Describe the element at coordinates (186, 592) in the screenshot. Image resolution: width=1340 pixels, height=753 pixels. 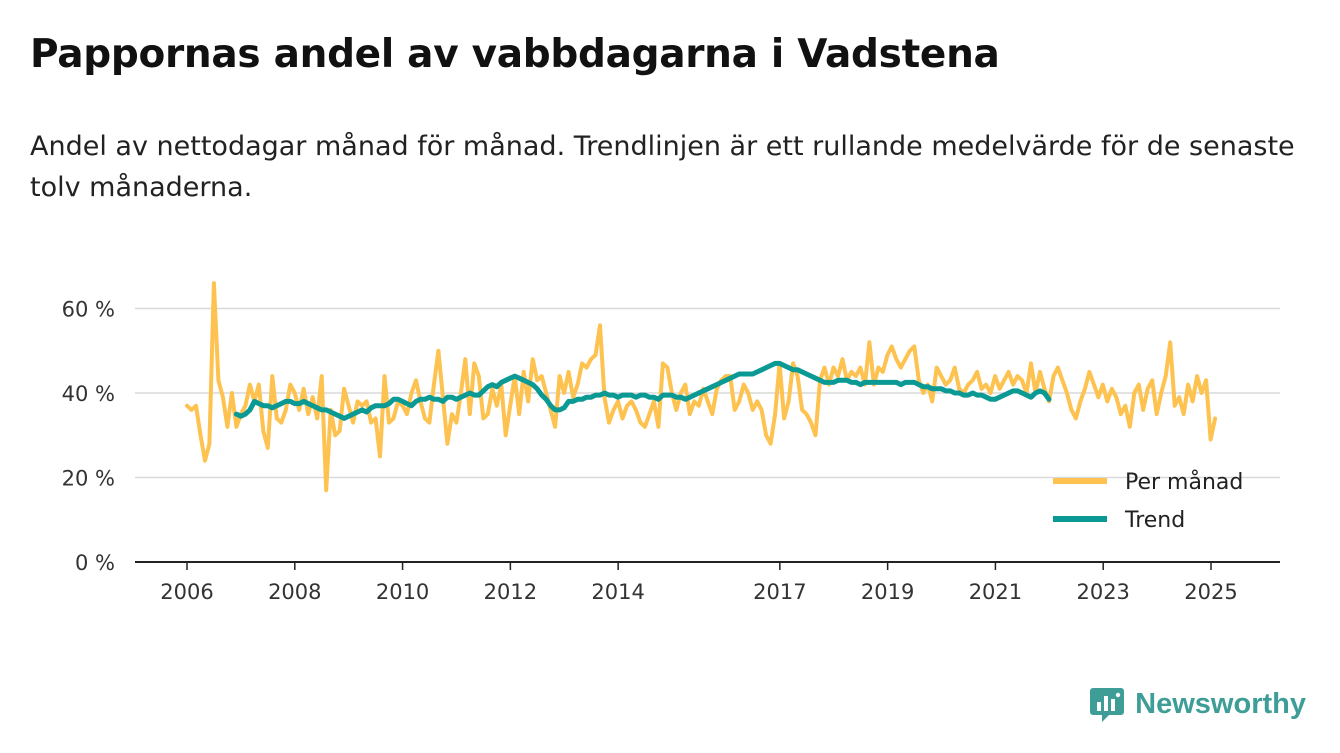
I see `x-tick-label: 2006` at that location.